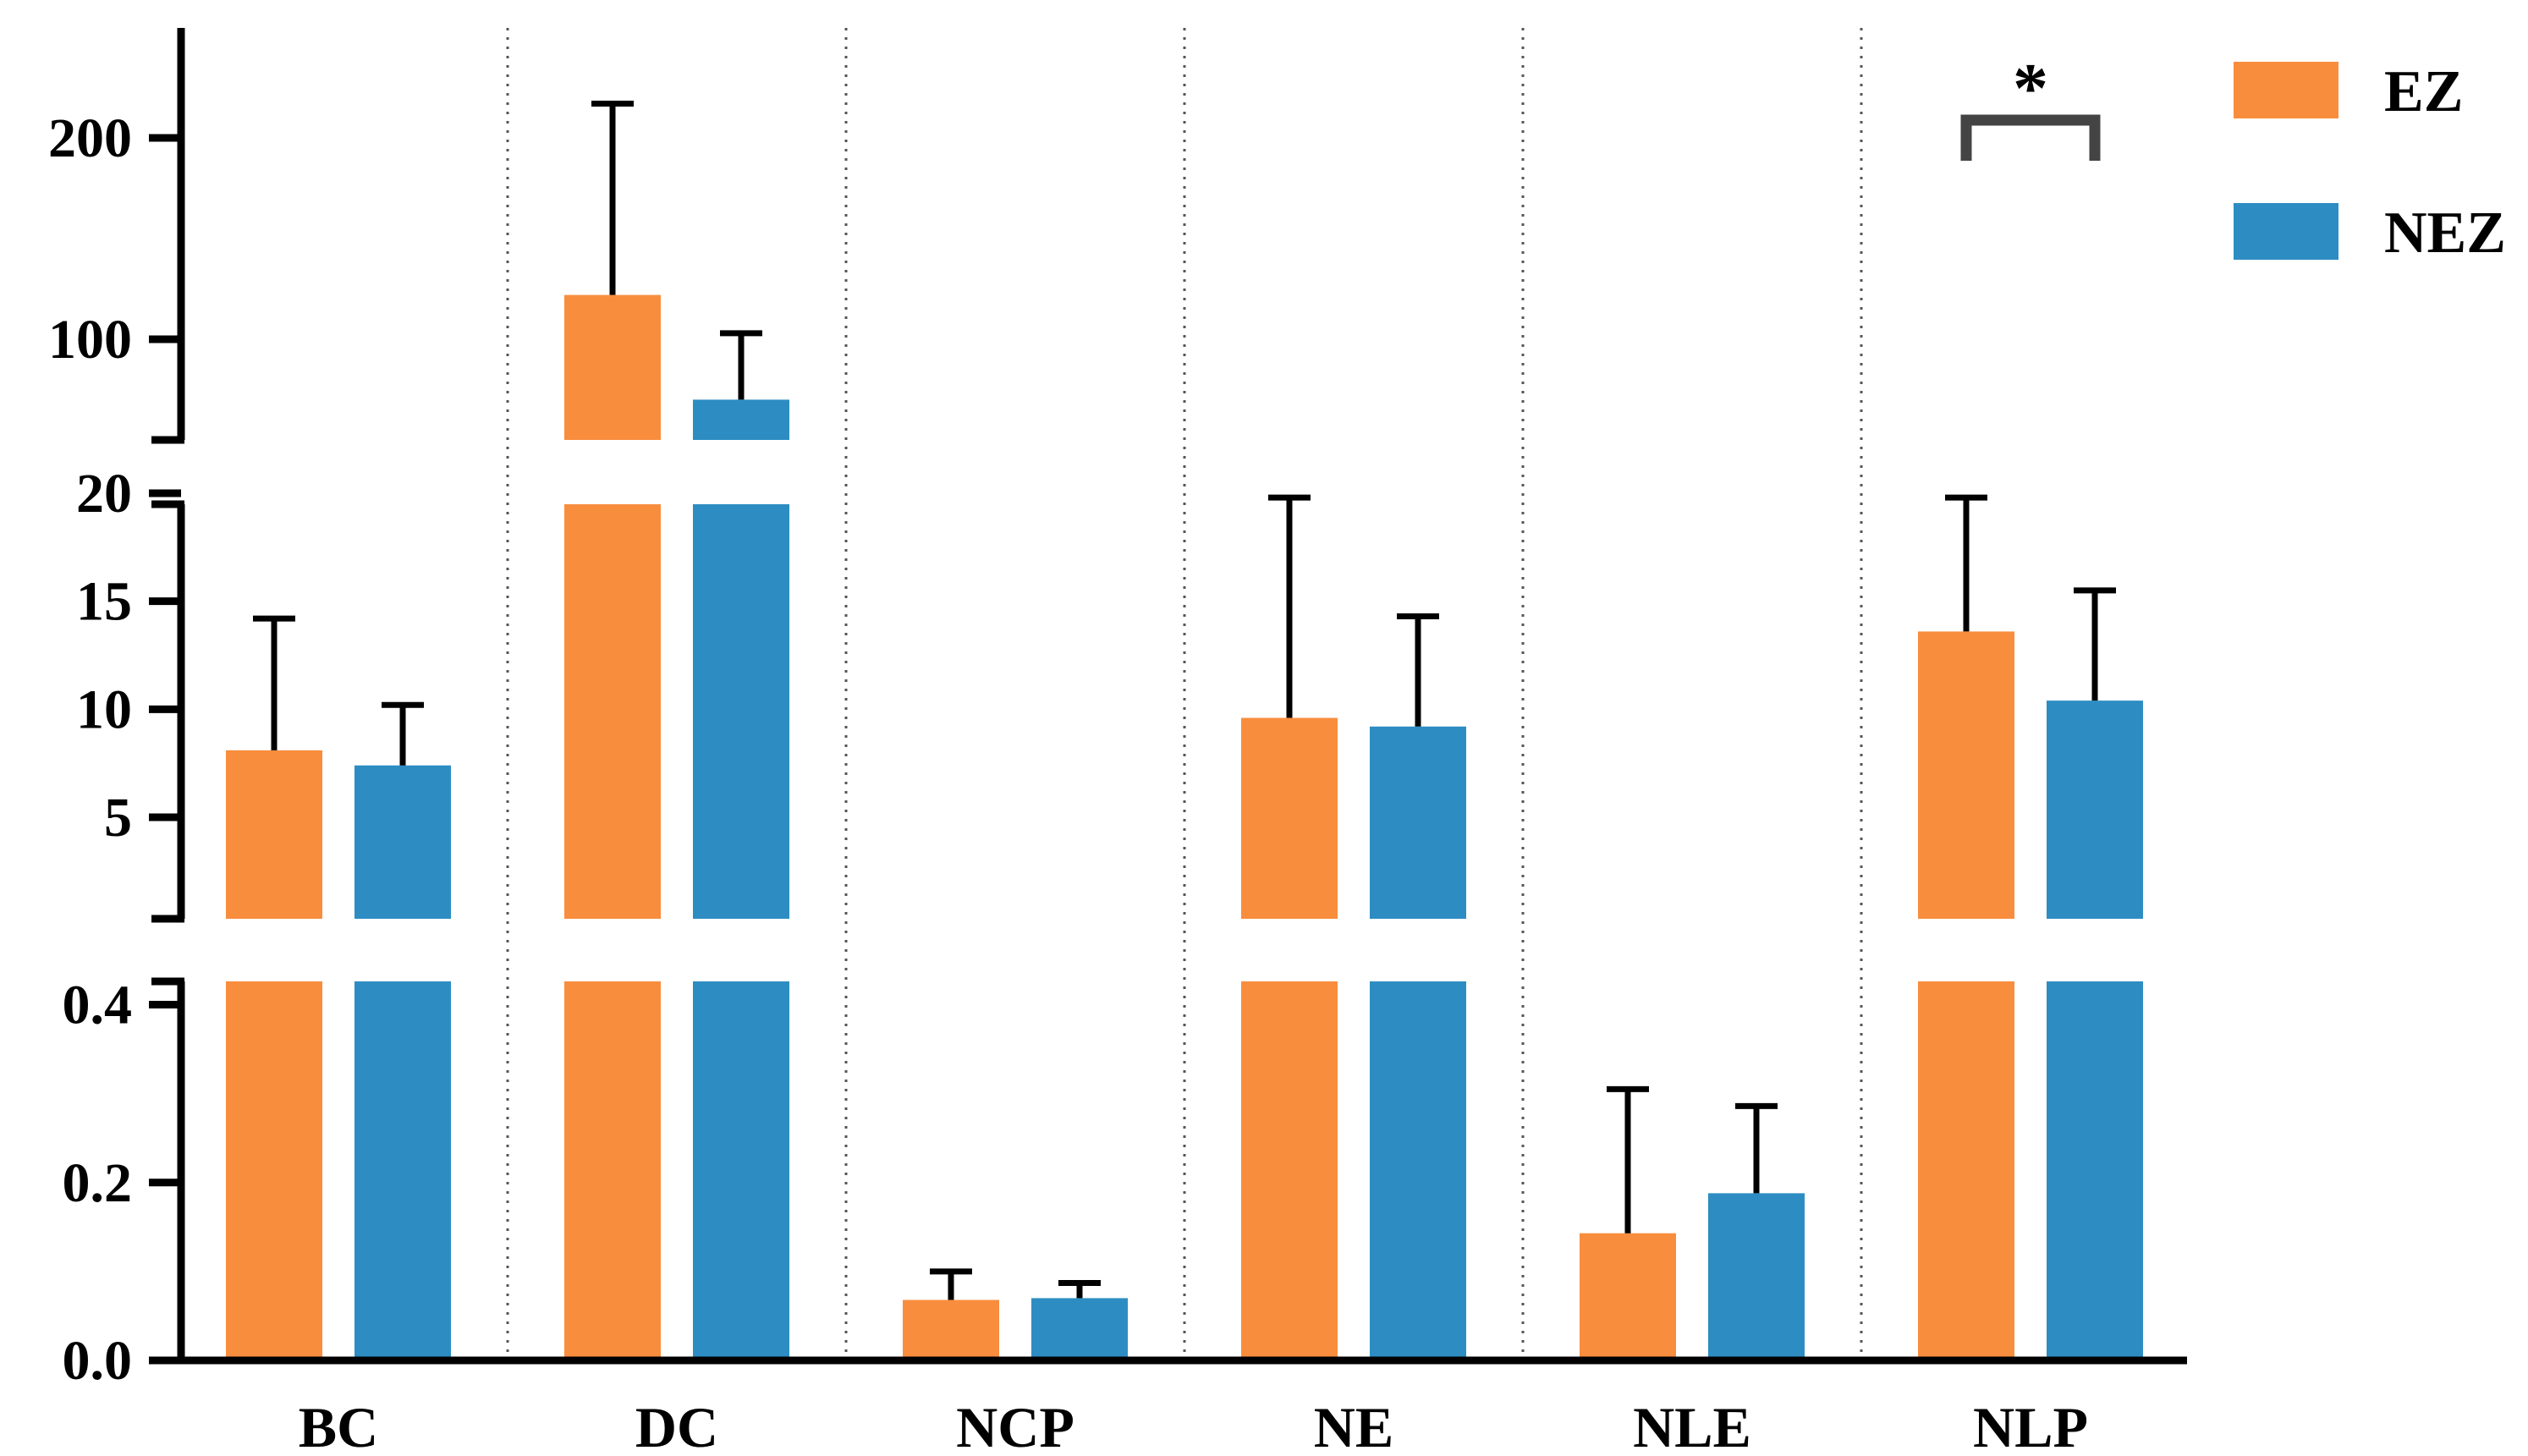 The height and width of the screenshot is (1456, 2528). Describe the element at coordinates (338, 1426) in the screenshot. I see `x-tick-label-bc: BC` at that location.